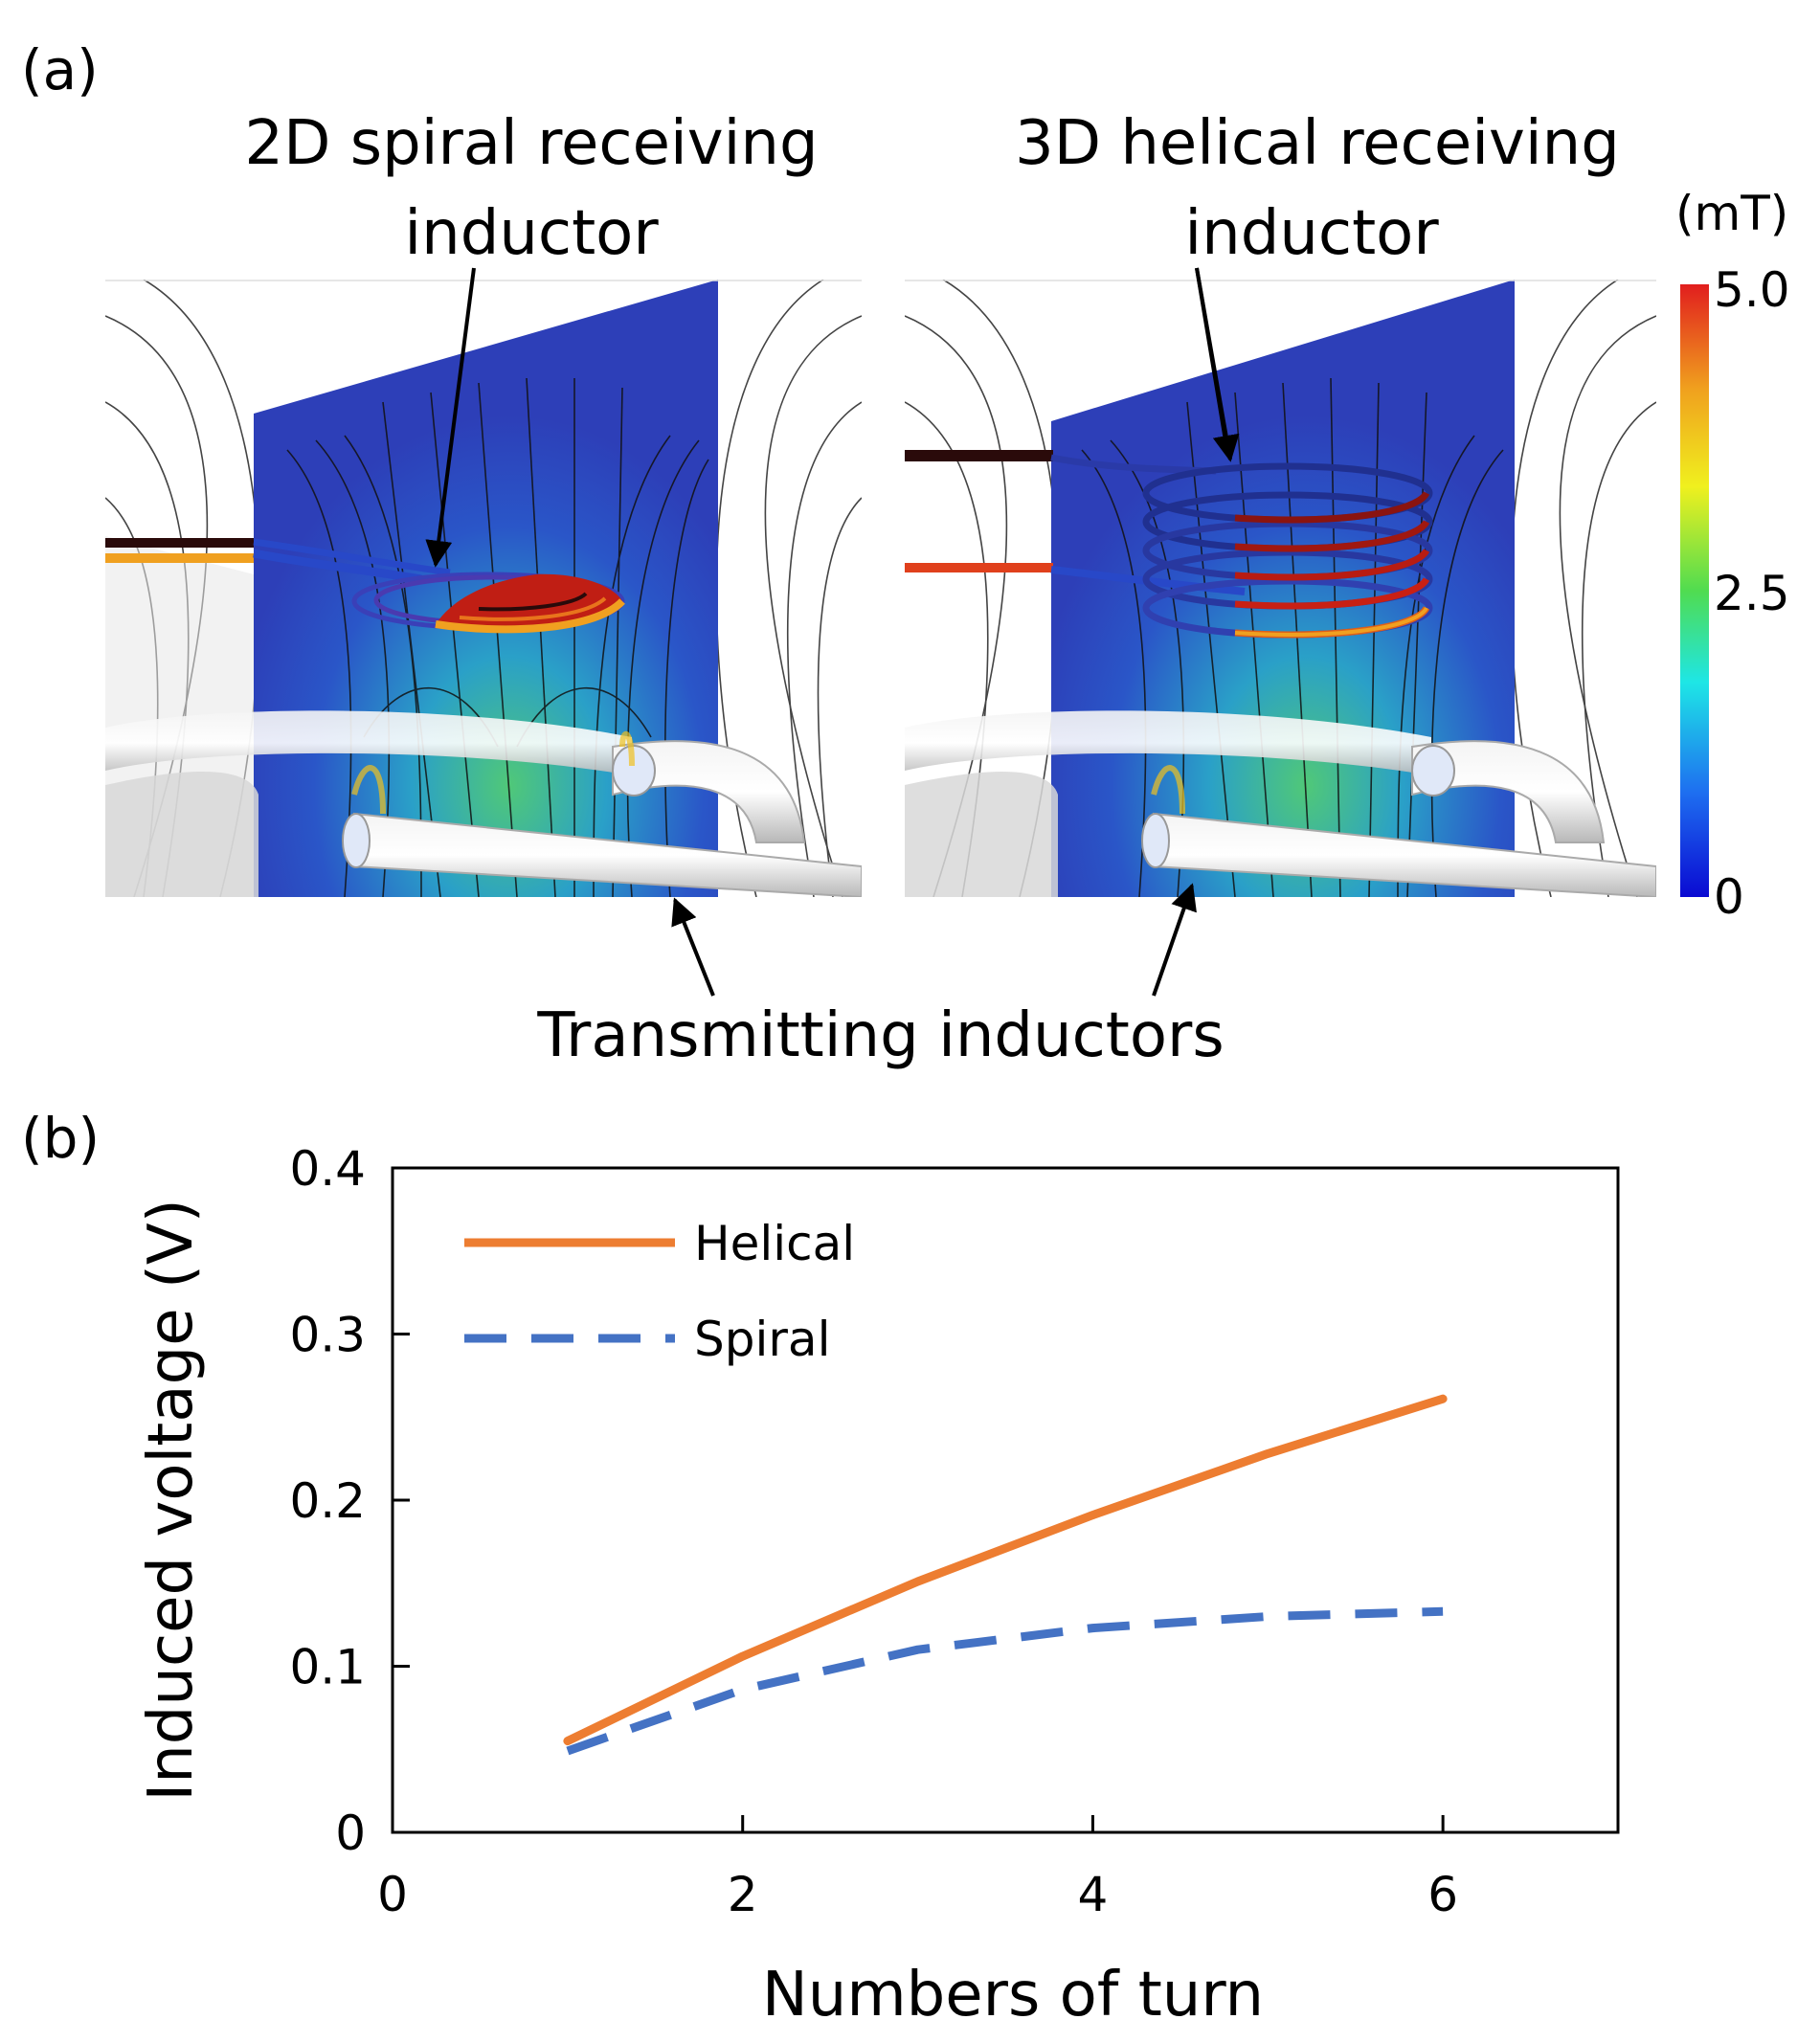  Describe the element at coordinates (775, 1243) in the screenshot. I see `legend-label-helical: Helical` at that location.